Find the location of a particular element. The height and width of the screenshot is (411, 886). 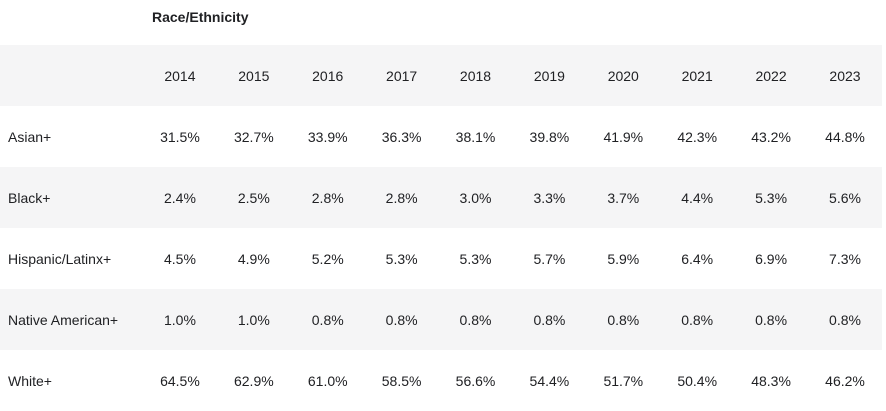

cell-black-2017: 2.8% is located at coordinates (401, 197).